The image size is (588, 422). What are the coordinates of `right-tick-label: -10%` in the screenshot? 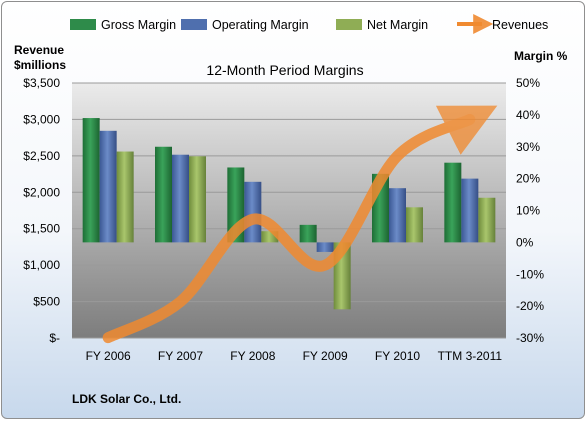 It's located at (530, 274).